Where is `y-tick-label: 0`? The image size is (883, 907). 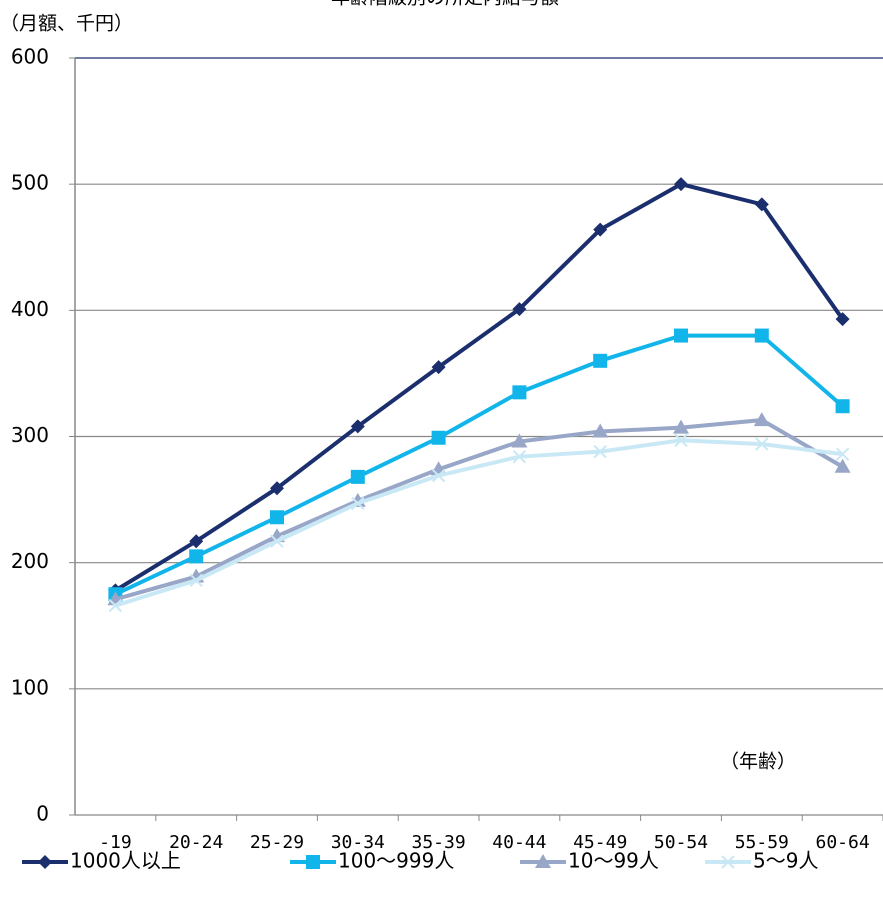 y-tick-label: 0 is located at coordinates (42, 814).